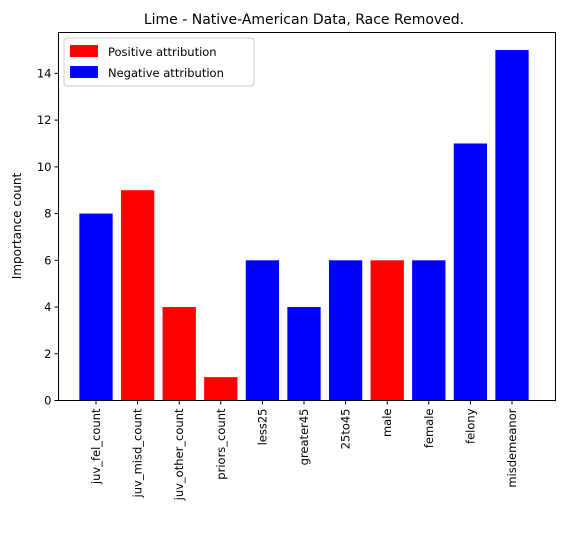 Image resolution: width=562 pixels, height=536 pixels. I want to click on y-tick-label: 10, so click(44, 167).